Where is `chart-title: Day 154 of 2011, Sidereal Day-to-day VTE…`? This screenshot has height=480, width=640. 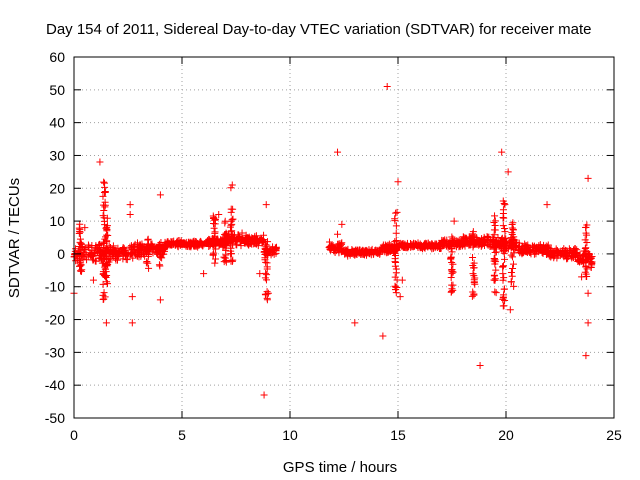 chart-title: Day 154 of 2011, Sidereal Day-to-day VTE… is located at coordinates (319, 29).